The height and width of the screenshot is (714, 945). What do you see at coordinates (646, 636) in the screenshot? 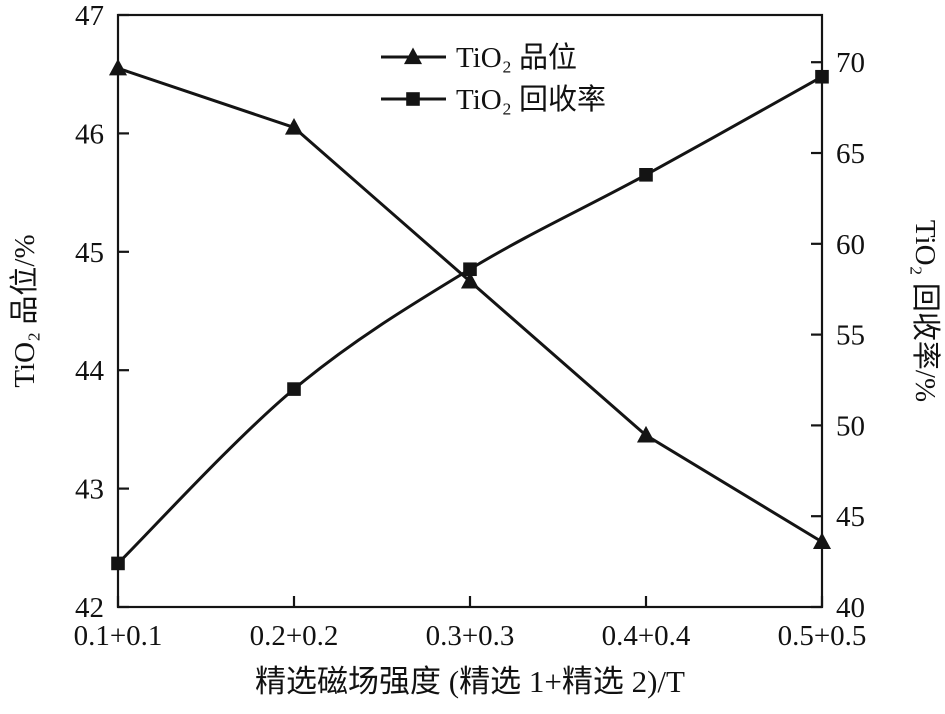
I see `x-axis-tick-label: 0.4+0.4` at bounding box center [646, 636].